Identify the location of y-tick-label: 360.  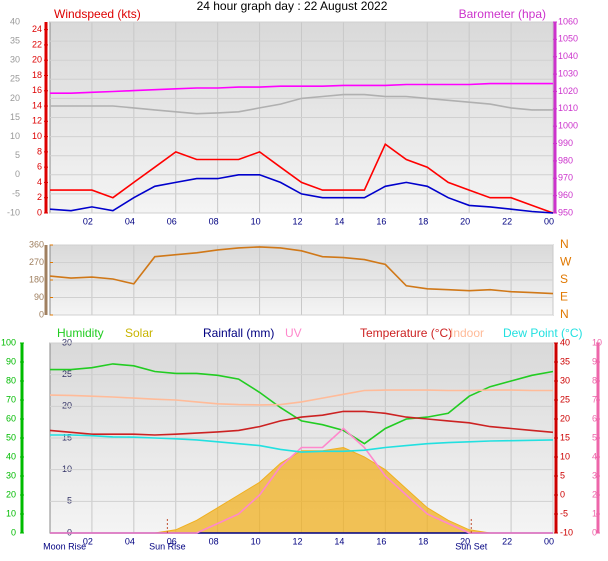
(36, 244).